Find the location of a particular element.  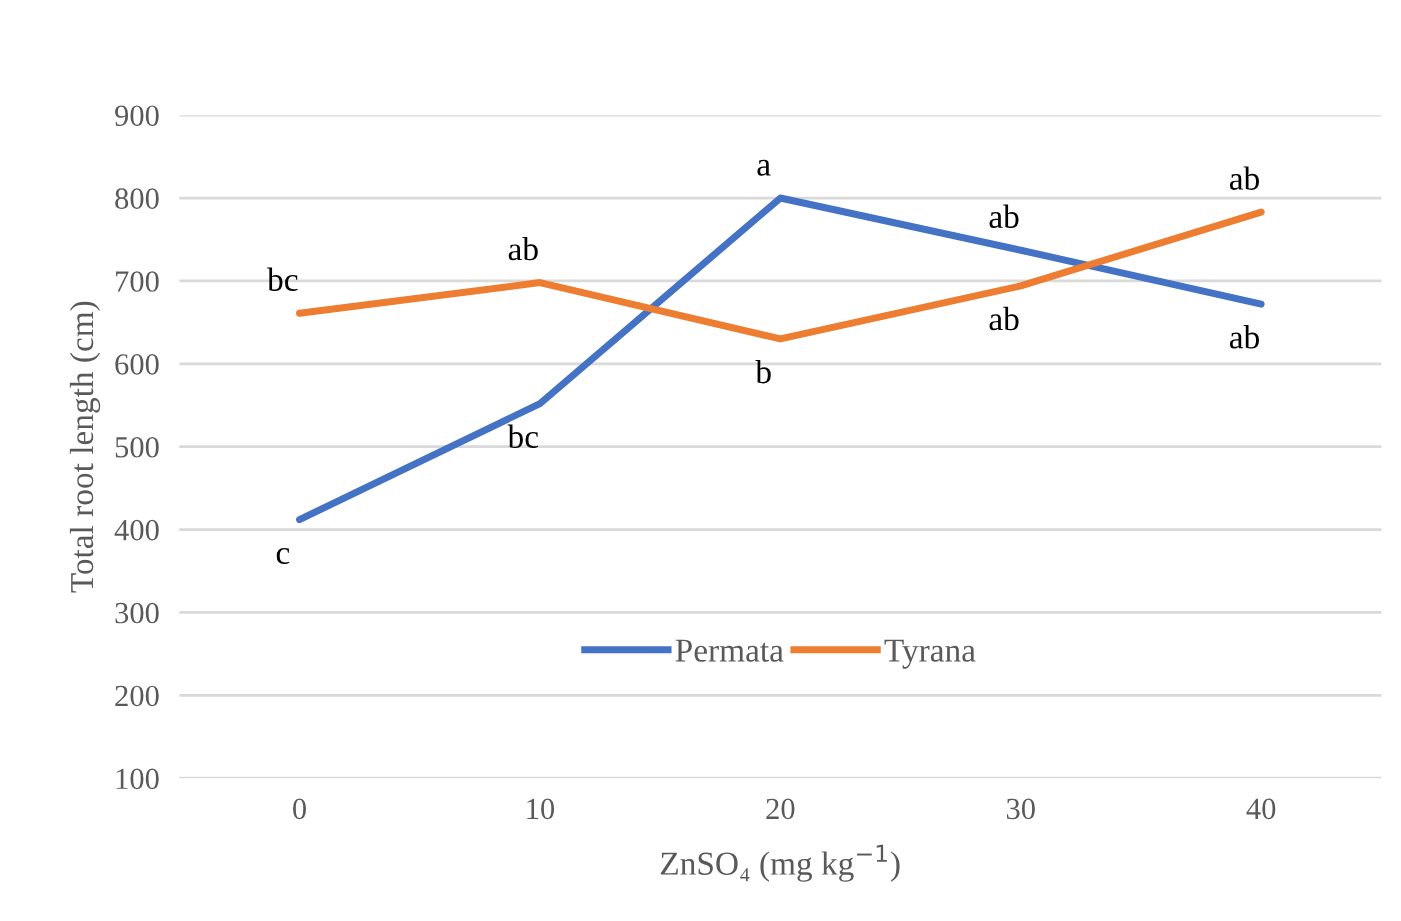

x-tick-label: 10 is located at coordinates (541, 809).